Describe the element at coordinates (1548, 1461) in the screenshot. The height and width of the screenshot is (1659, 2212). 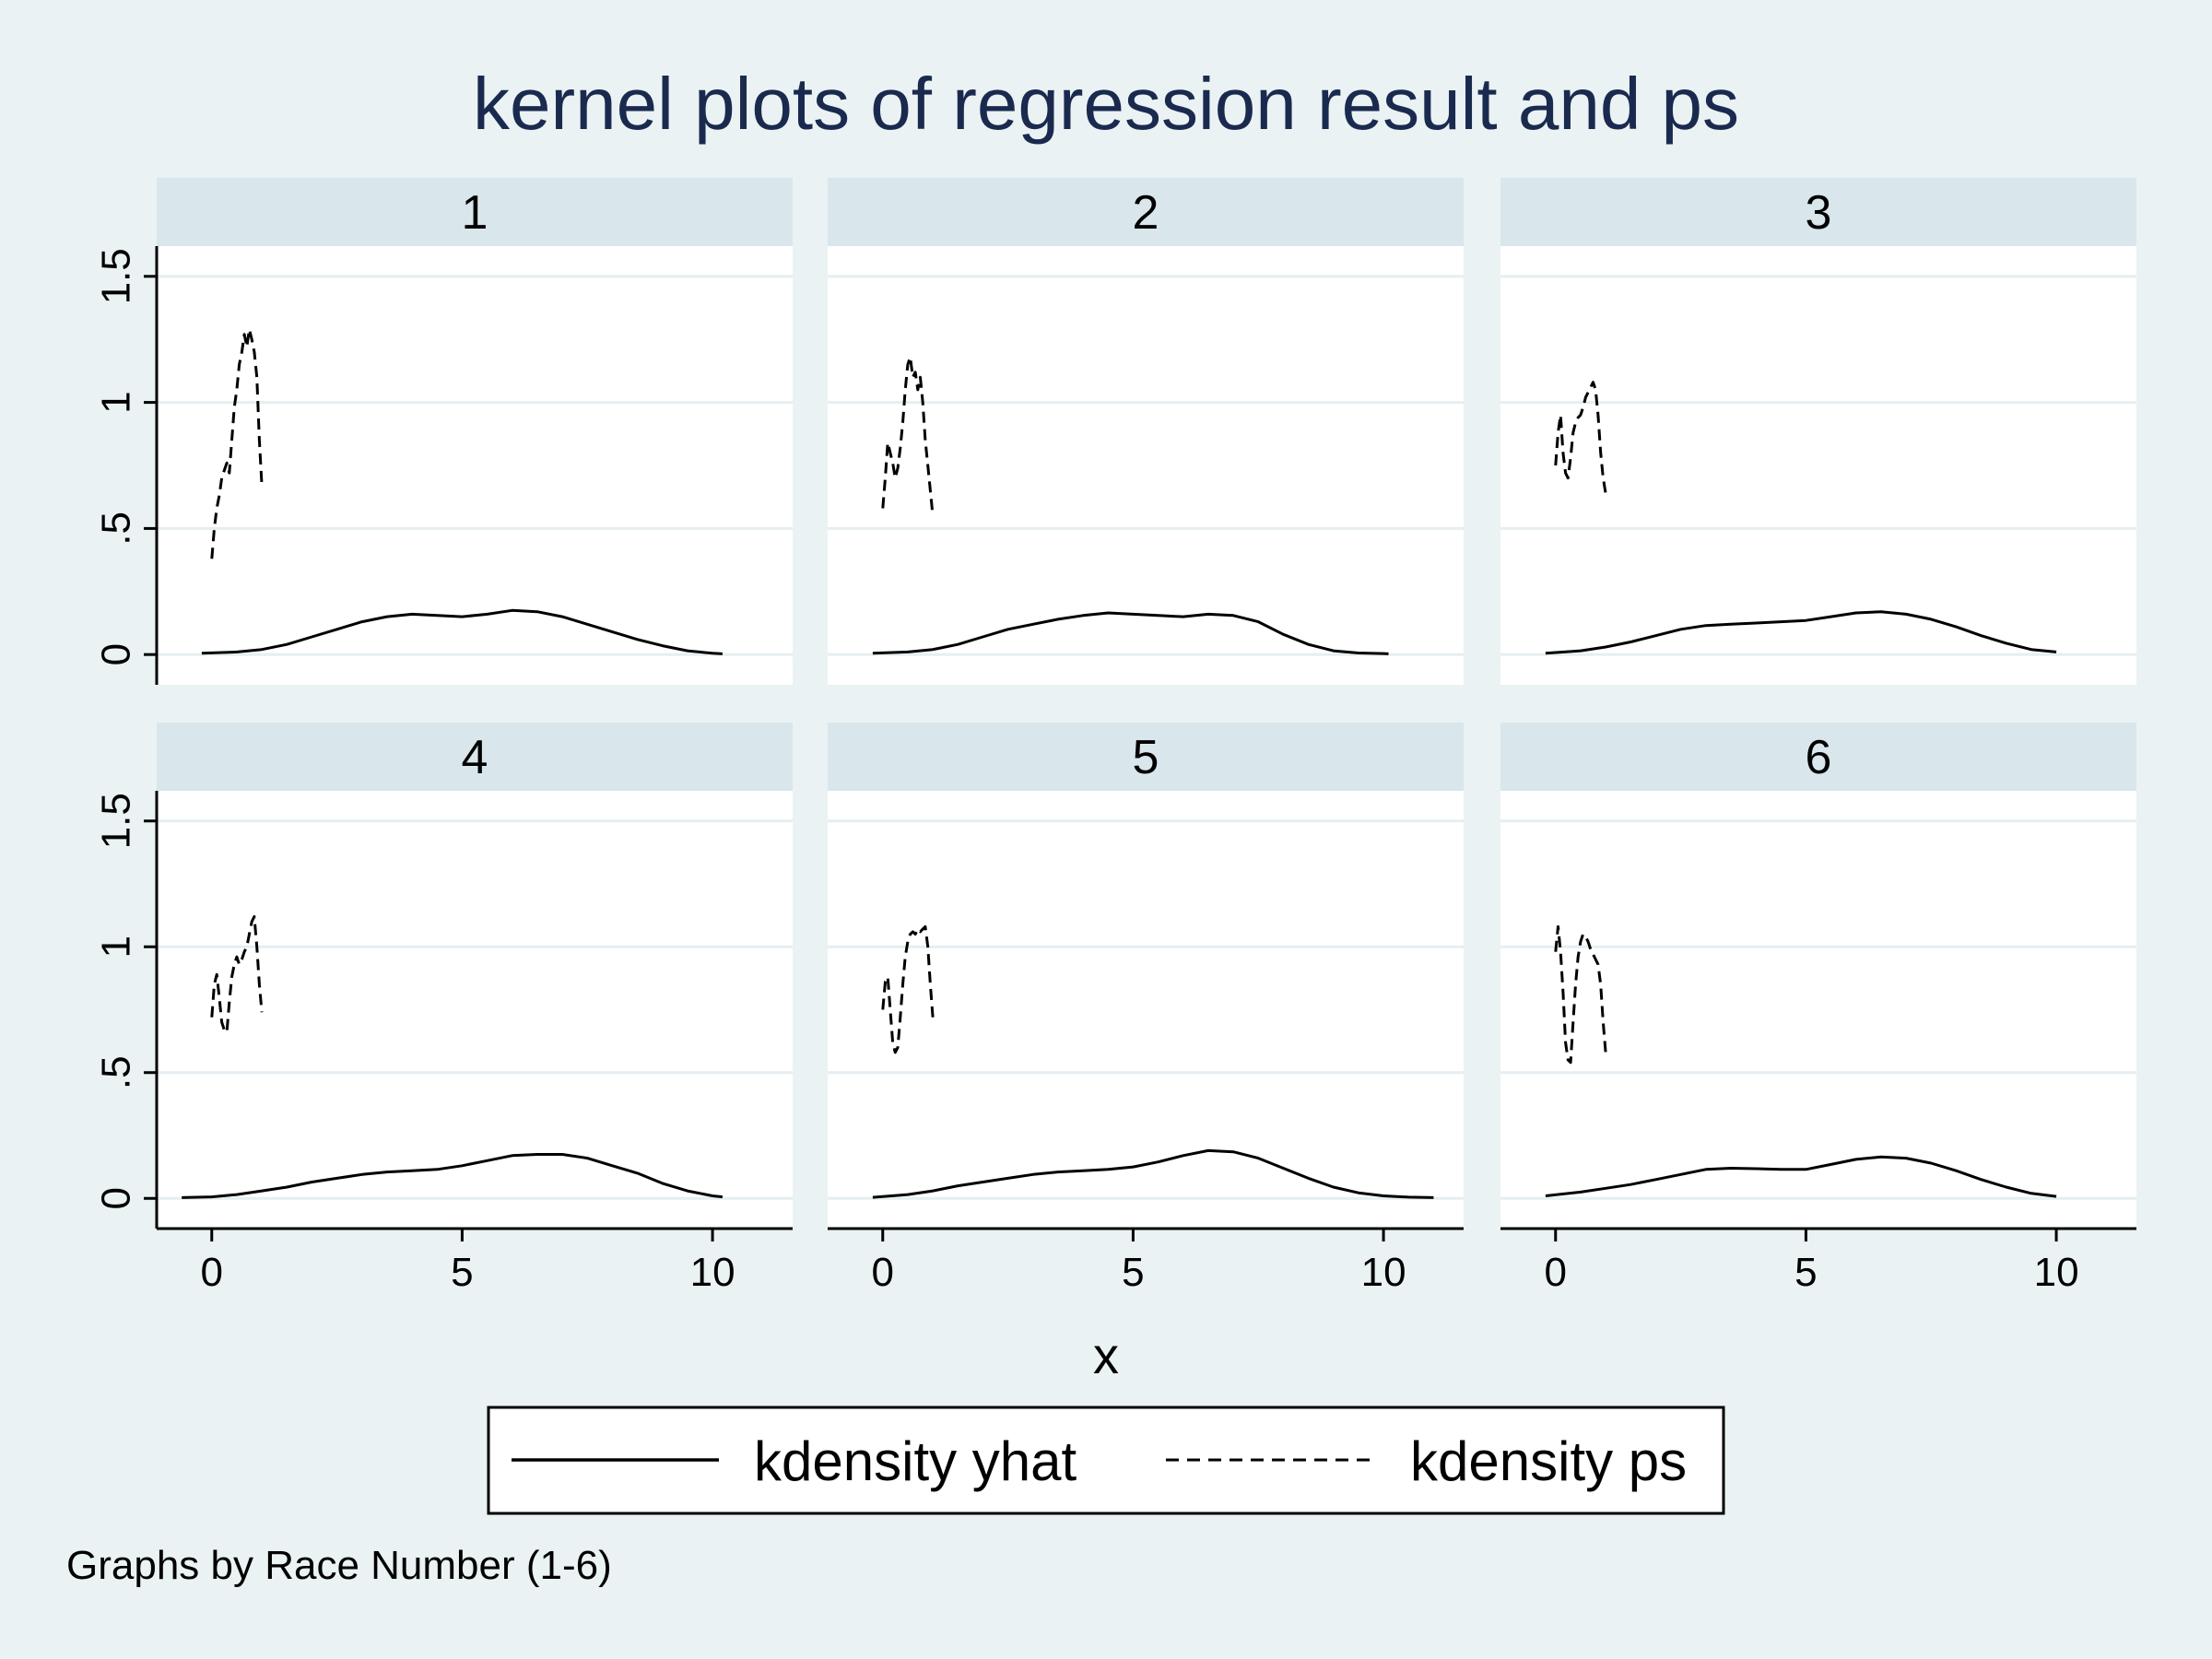
I see `legend-label-ps: kdensity ps` at that location.